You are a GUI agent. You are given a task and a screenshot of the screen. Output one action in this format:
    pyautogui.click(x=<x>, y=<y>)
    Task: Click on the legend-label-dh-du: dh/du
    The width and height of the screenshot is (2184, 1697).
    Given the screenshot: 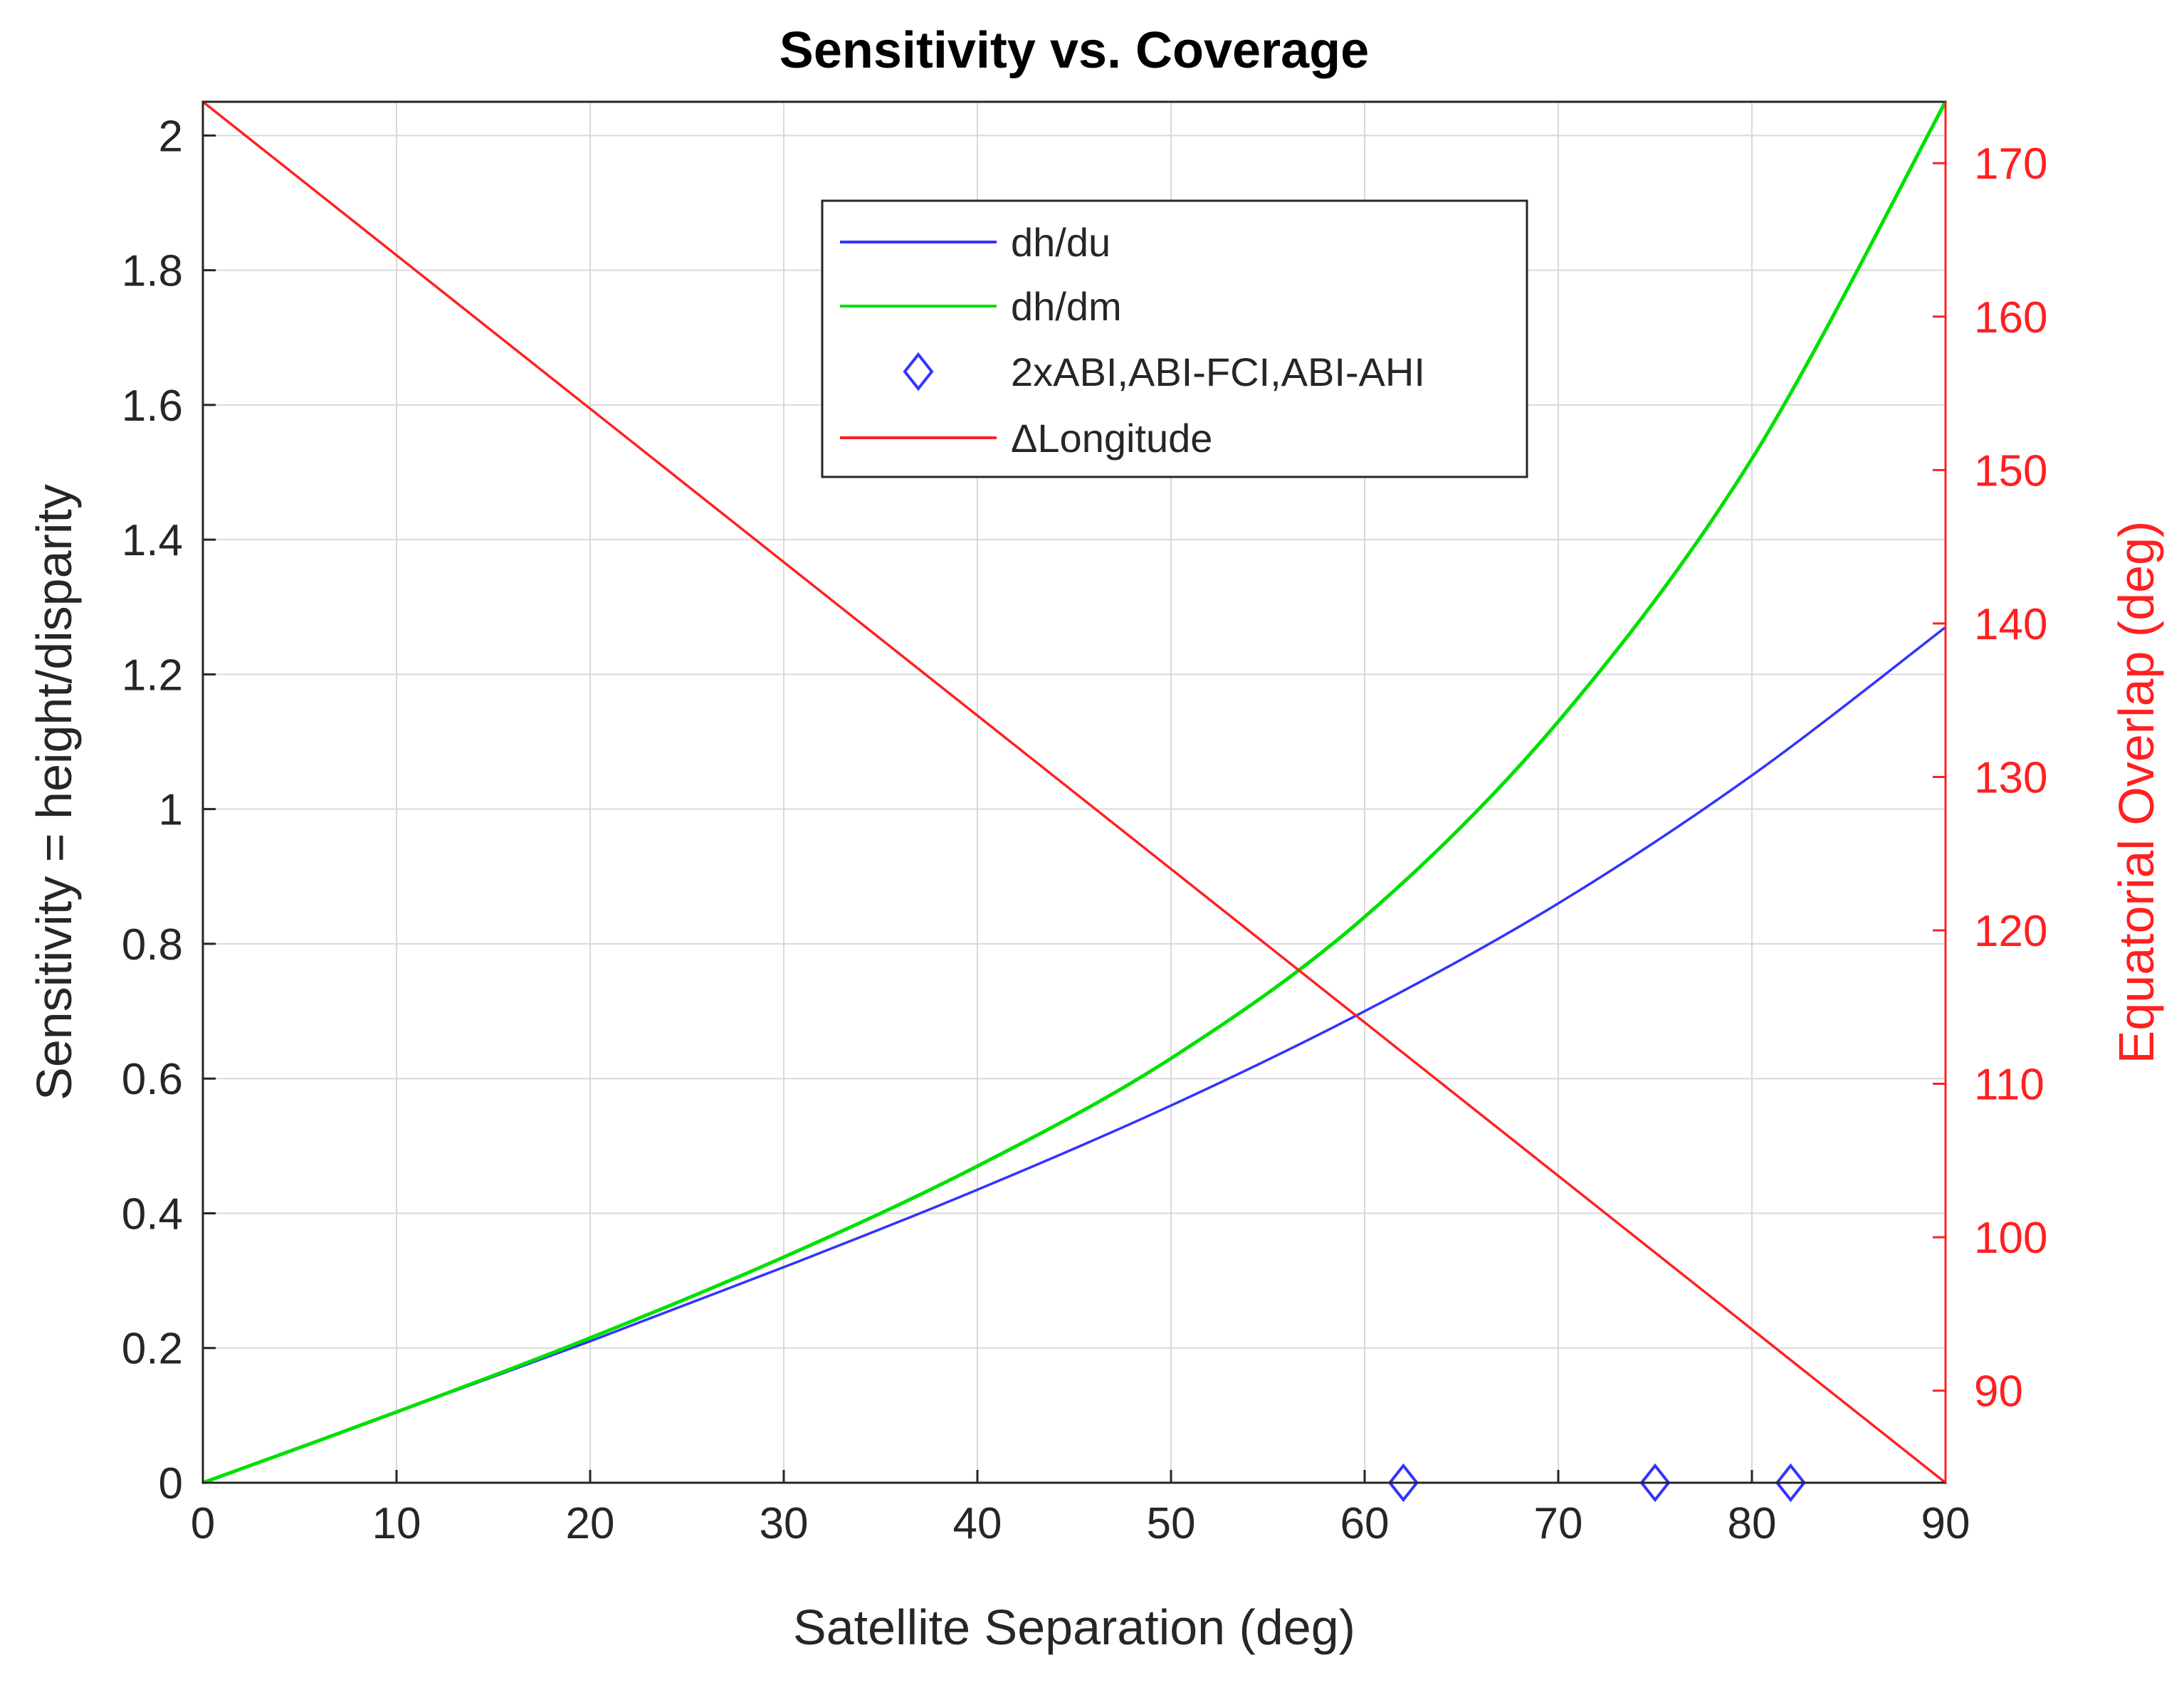 What is the action you would take?
    pyautogui.click(x=1061, y=242)
    